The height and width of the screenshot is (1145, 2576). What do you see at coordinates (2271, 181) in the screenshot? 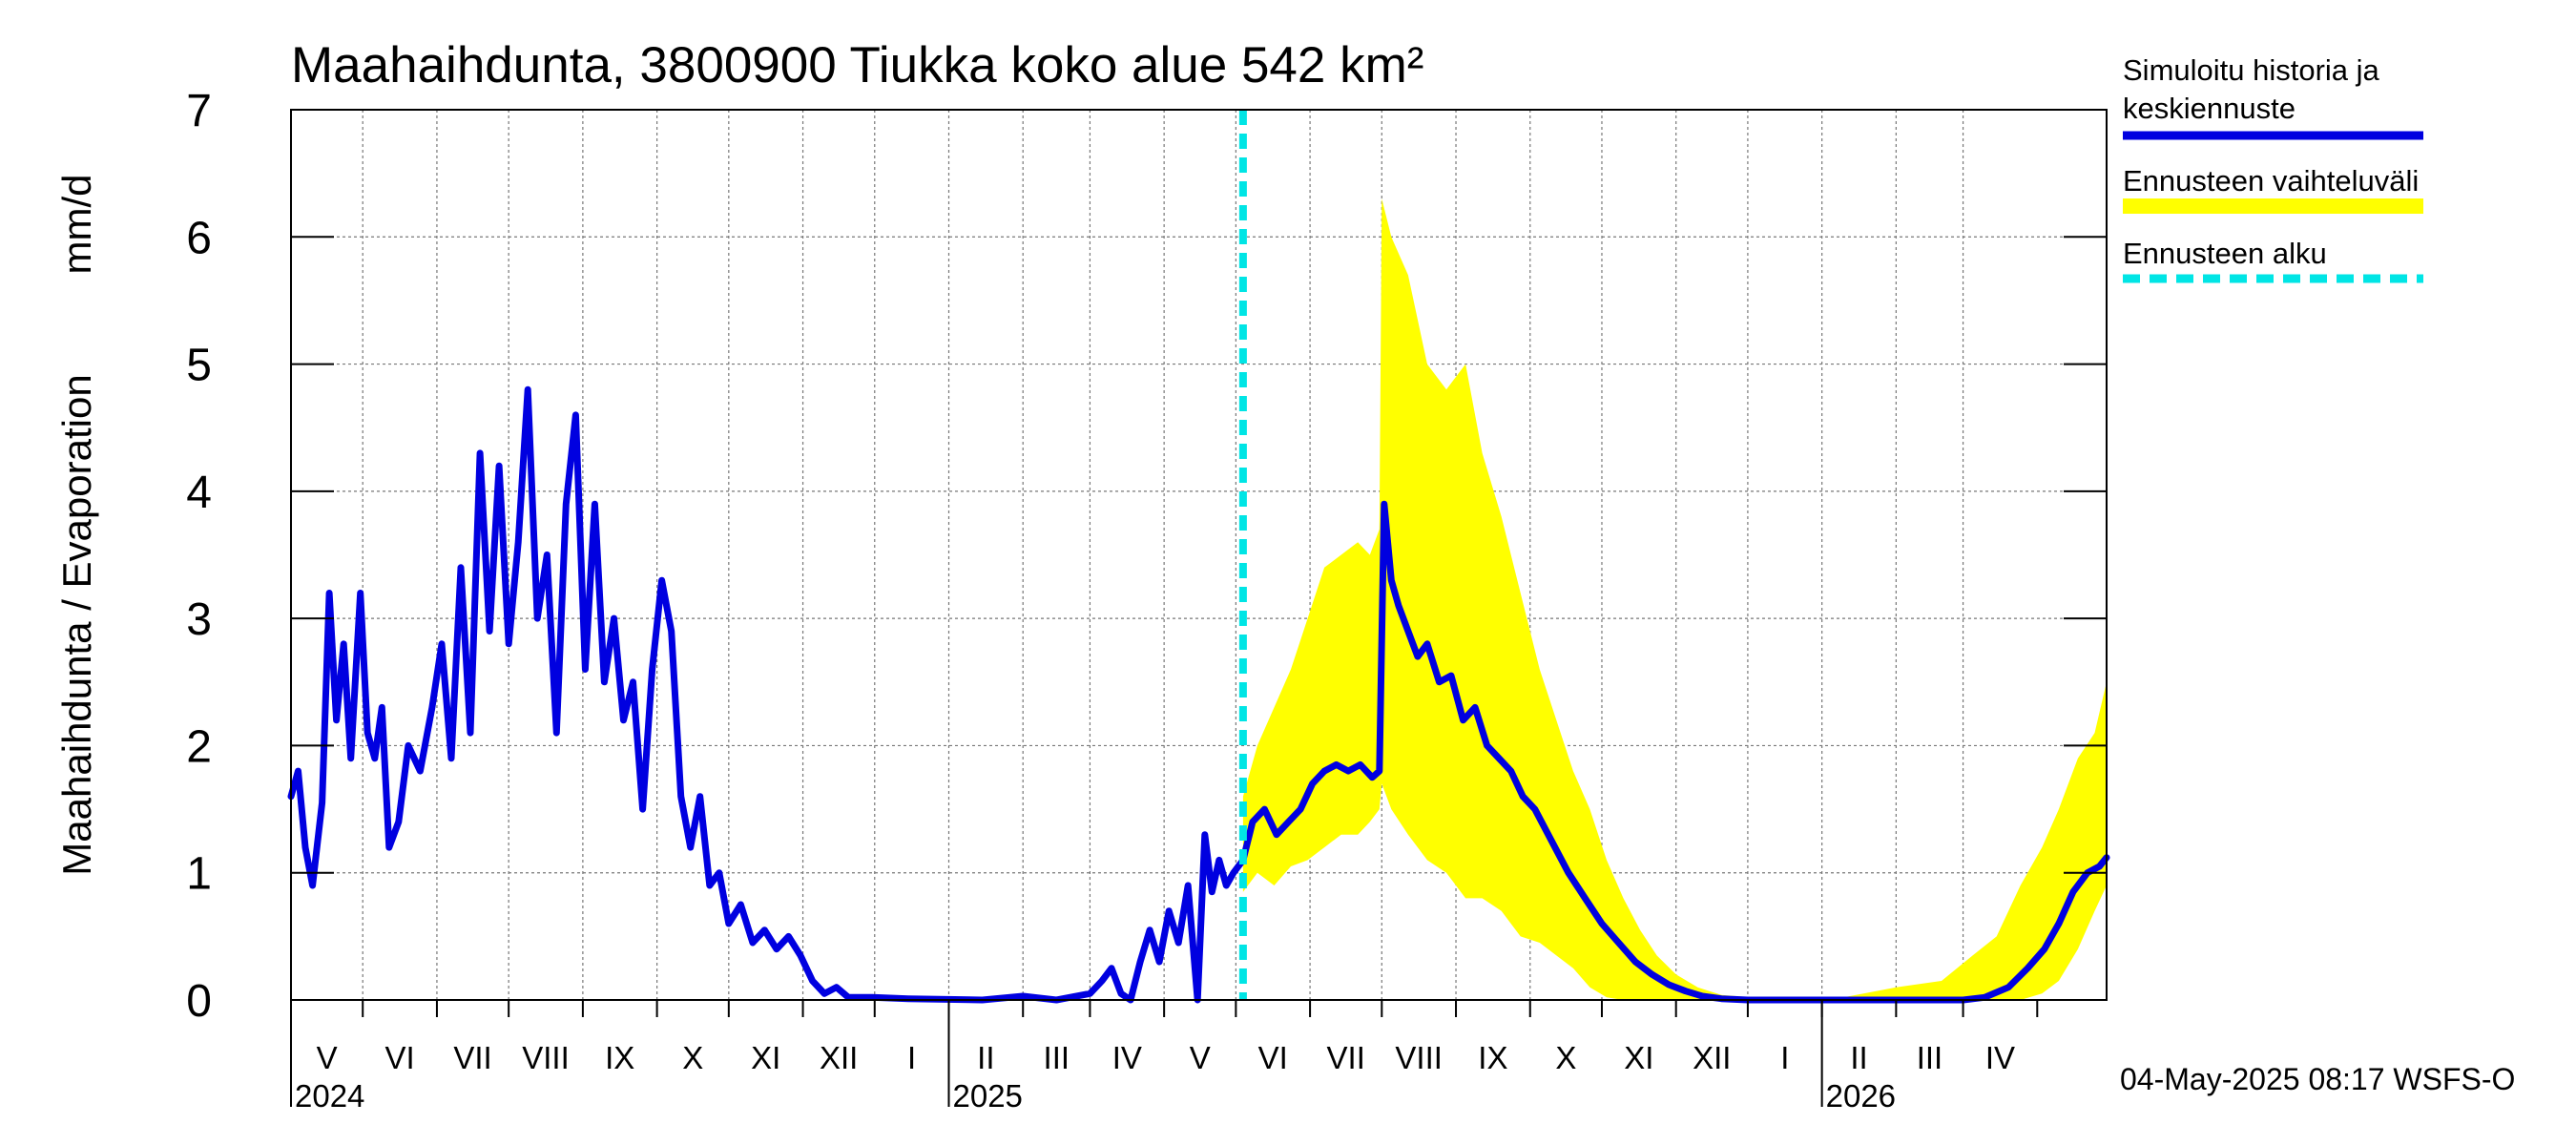
I see `legend-label-range: Ennusteen vaihteluväli` at bounding box center [2271, 181].